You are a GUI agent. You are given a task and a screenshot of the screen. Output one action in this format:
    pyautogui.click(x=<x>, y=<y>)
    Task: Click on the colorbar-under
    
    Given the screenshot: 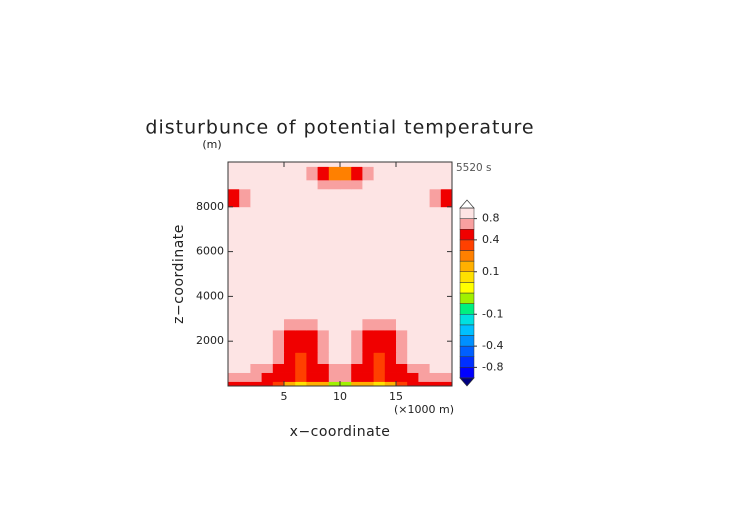 What is the action you would take?
    pyautogui.click(x=467, y=382)
    